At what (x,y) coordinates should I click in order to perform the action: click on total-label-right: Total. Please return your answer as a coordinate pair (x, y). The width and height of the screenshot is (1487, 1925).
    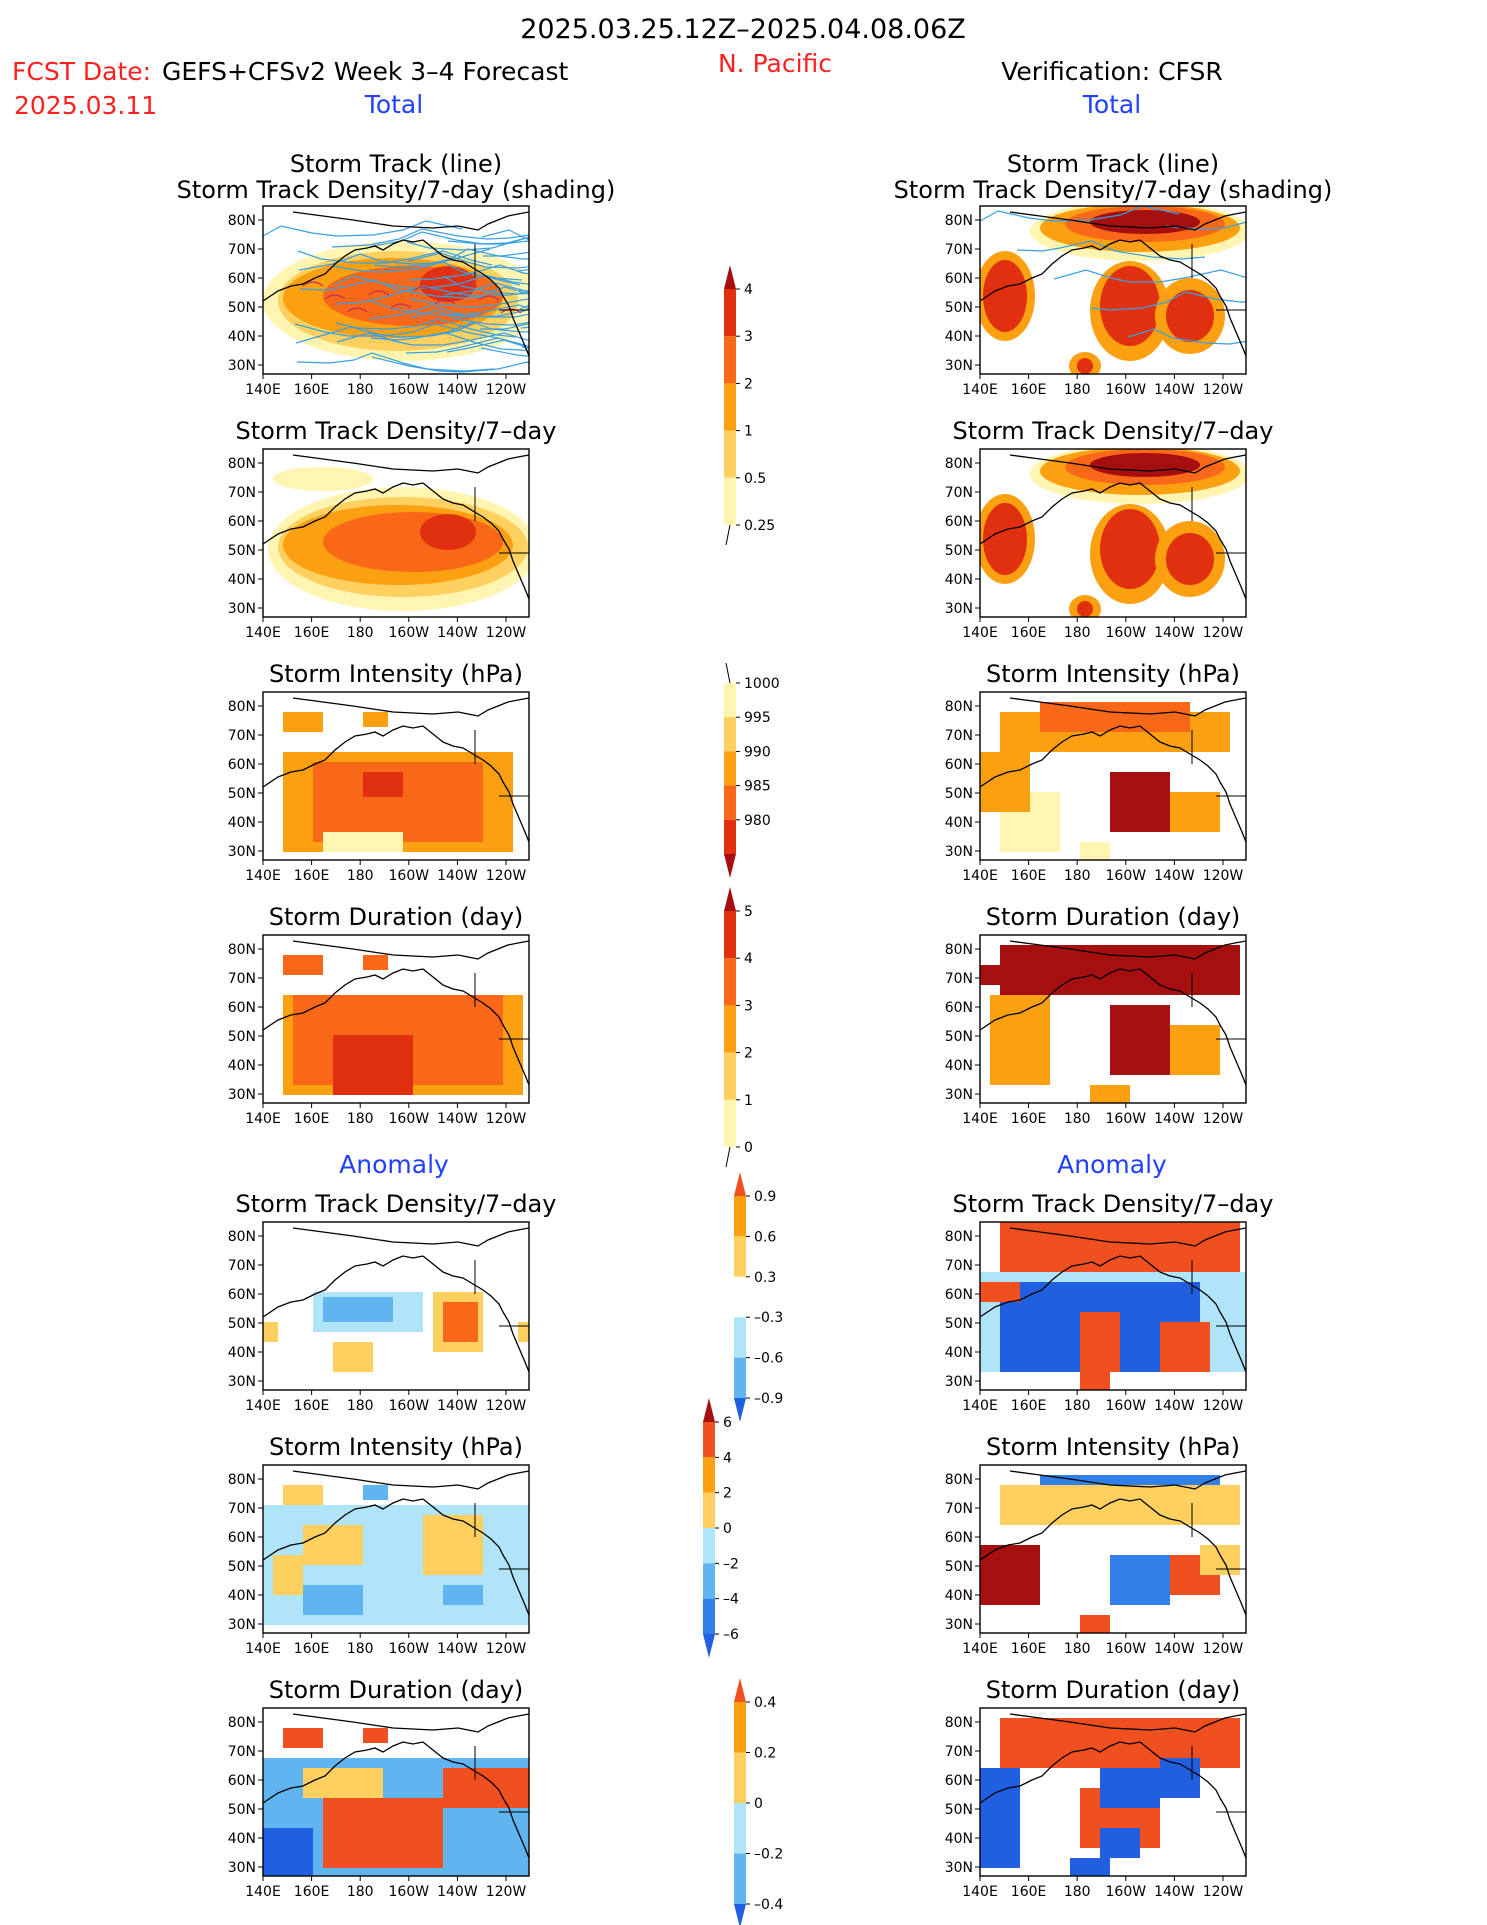
    Looking at the image, I should click on (1111, 104).